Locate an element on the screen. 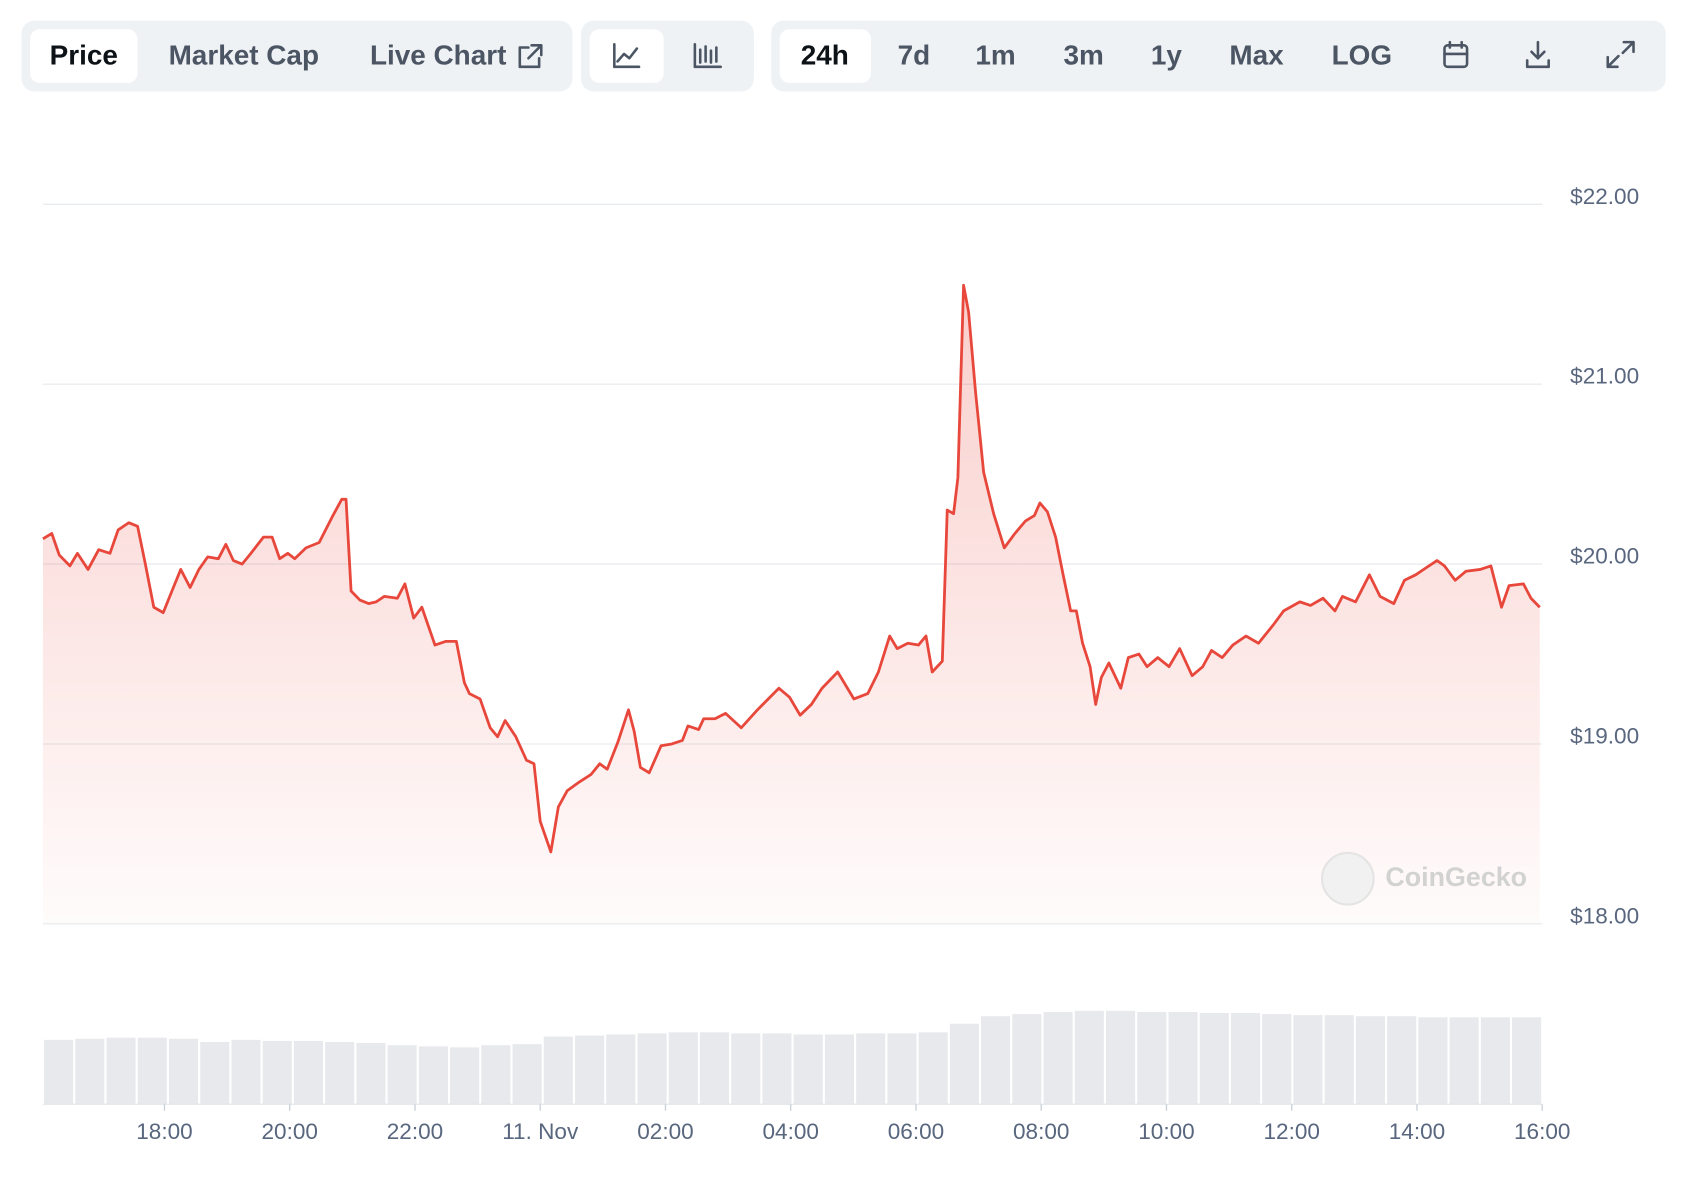 The height and width of the screenshot is (1184, 1684). x-tick-label: 10:00 is located at coordinates (1166, 1131).